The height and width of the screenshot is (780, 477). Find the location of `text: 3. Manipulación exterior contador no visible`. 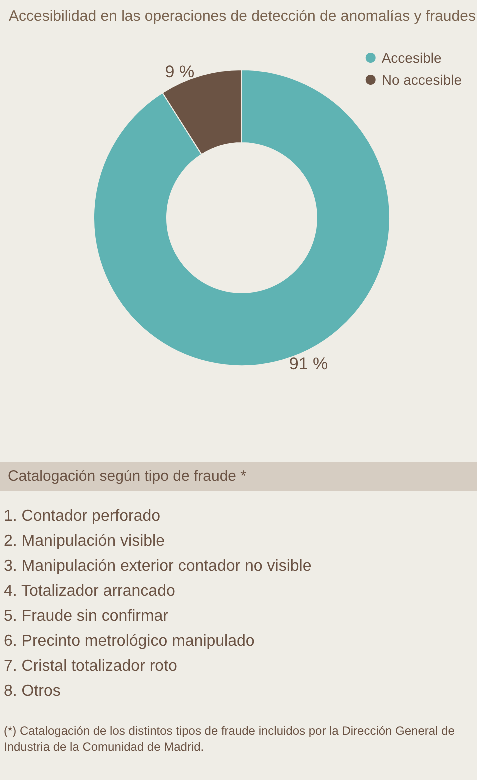

text: 3. Manipulación exterior contador no visible is located at coordinates (158, 567).